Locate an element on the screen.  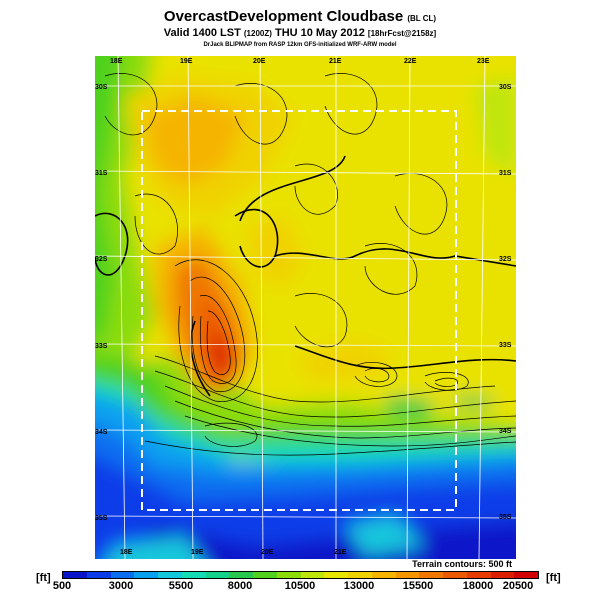
lon-label-bottom-18: 18E is located at coordinates (126, 552).